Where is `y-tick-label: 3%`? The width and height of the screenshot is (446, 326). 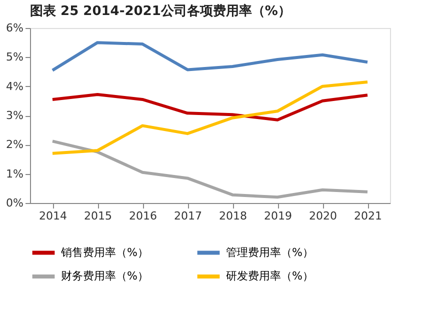 y-tick-label: 3% is located at coordinates (15, 115).